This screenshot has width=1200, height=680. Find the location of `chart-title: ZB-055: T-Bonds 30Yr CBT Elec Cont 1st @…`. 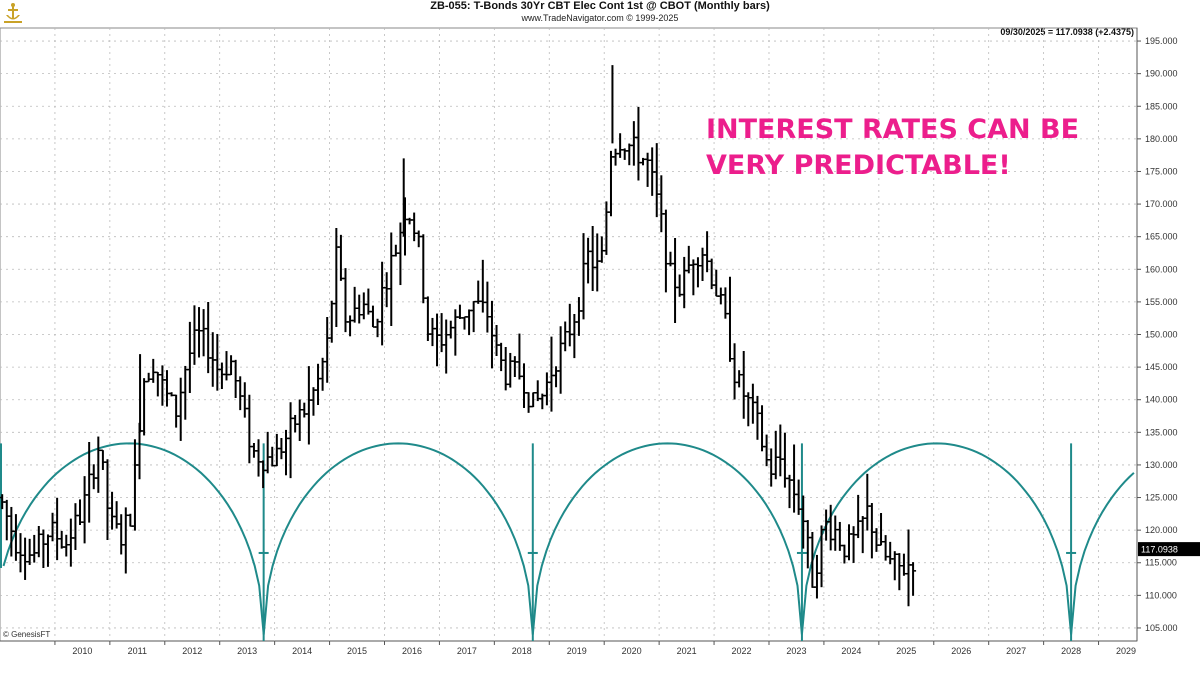

chart-title: ZB-055: T-Bonds 30Yr CBT Elec Cont 1st @… is located at coordinates (600, 6).